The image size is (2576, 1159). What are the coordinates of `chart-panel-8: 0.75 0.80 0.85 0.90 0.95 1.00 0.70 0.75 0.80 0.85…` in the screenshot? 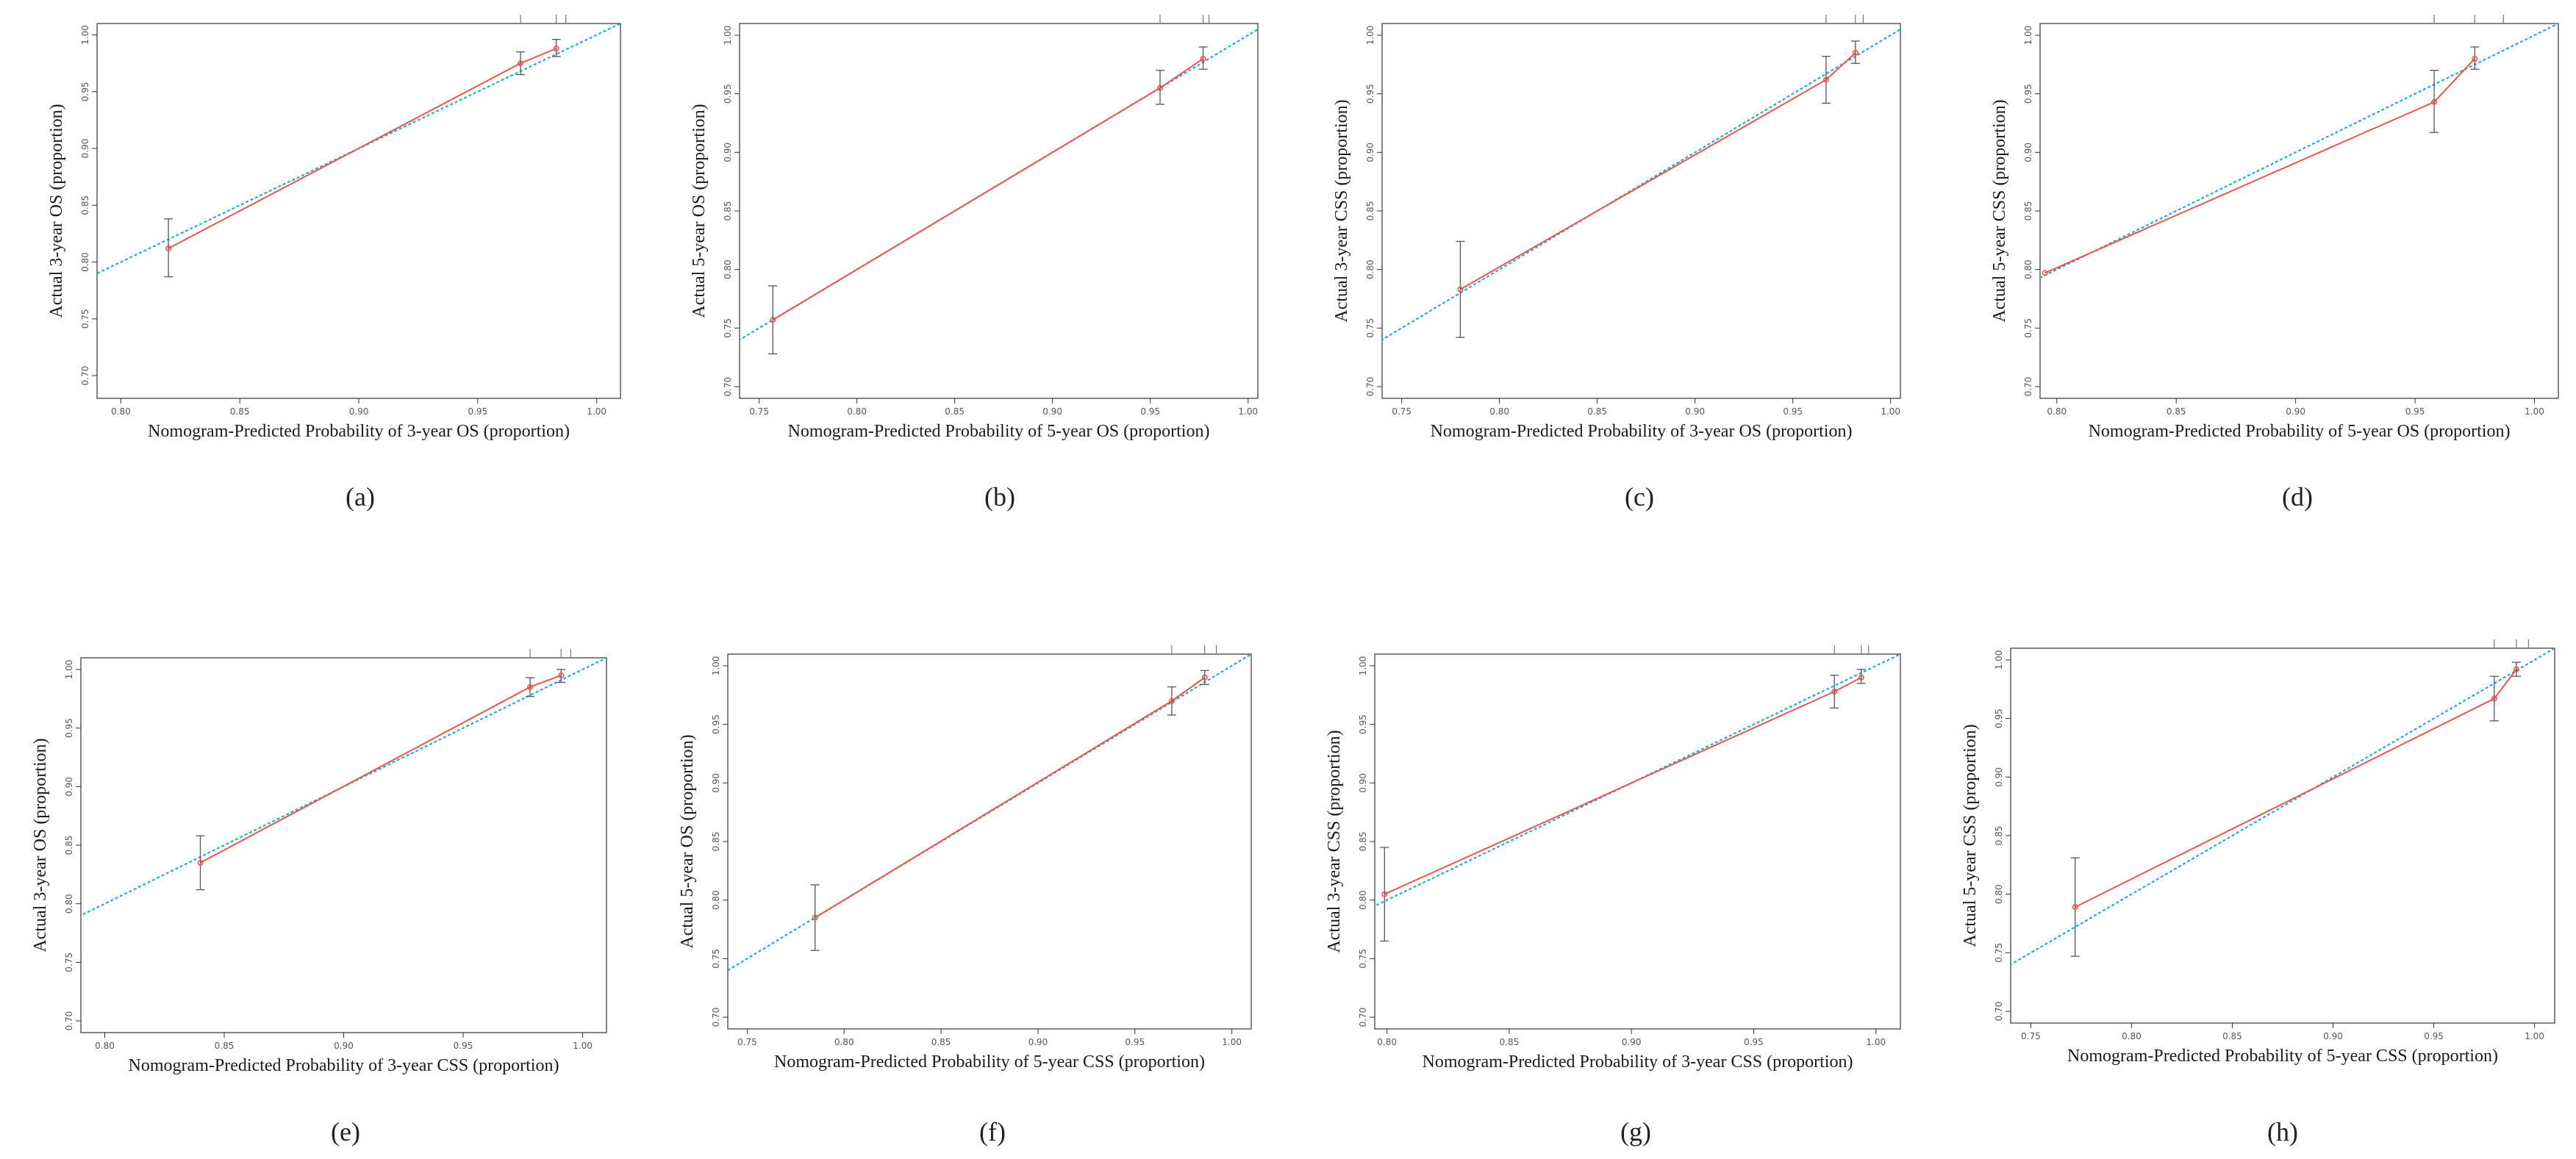 It's located at (2258, 893).